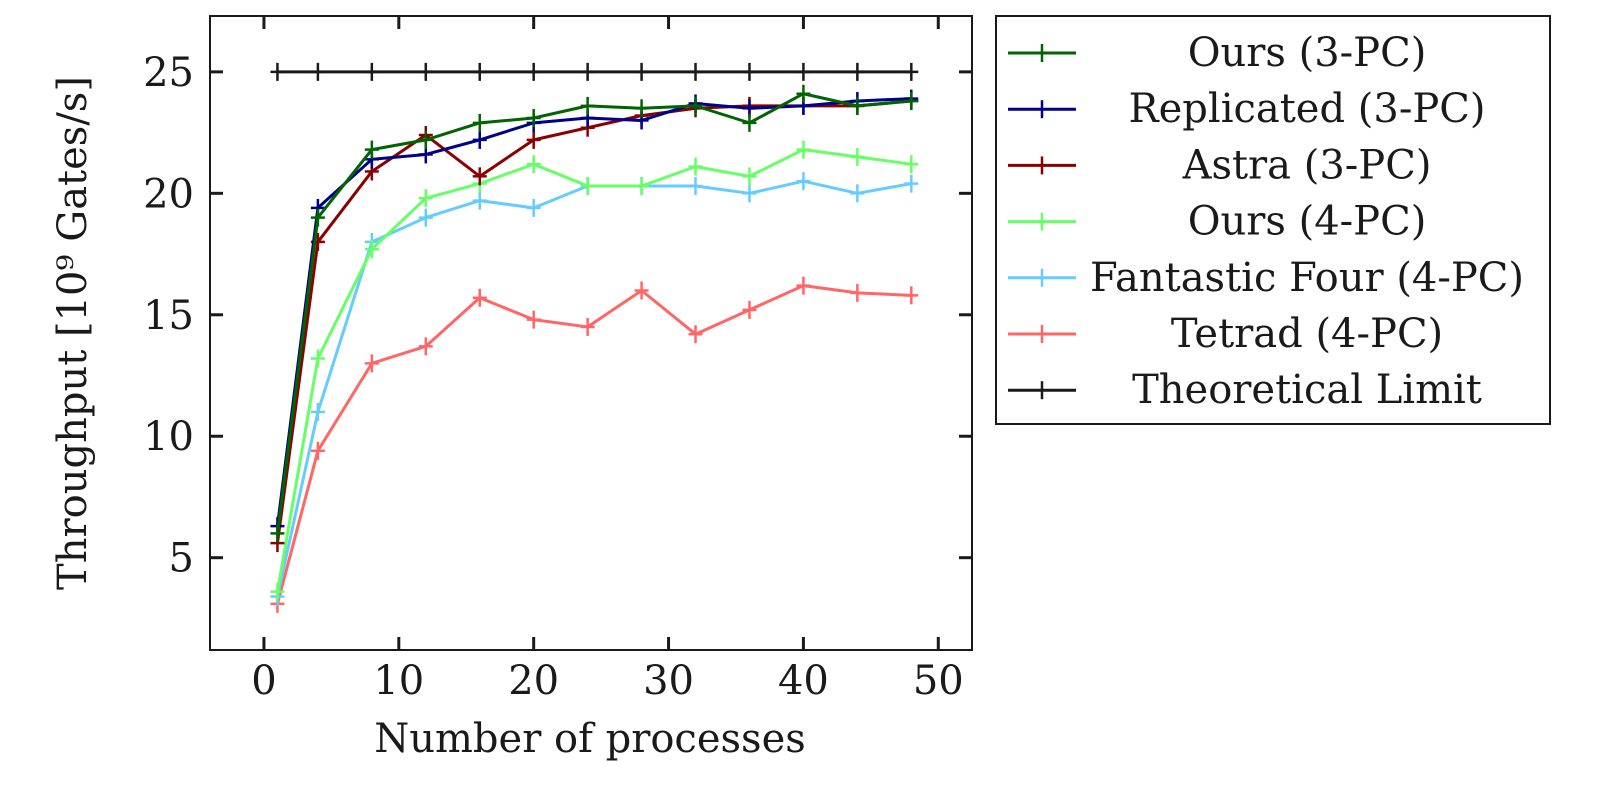 The width and height of the screenshot is (1607, 785). I want to click on x-tick-label: 10, so click(398, 681).